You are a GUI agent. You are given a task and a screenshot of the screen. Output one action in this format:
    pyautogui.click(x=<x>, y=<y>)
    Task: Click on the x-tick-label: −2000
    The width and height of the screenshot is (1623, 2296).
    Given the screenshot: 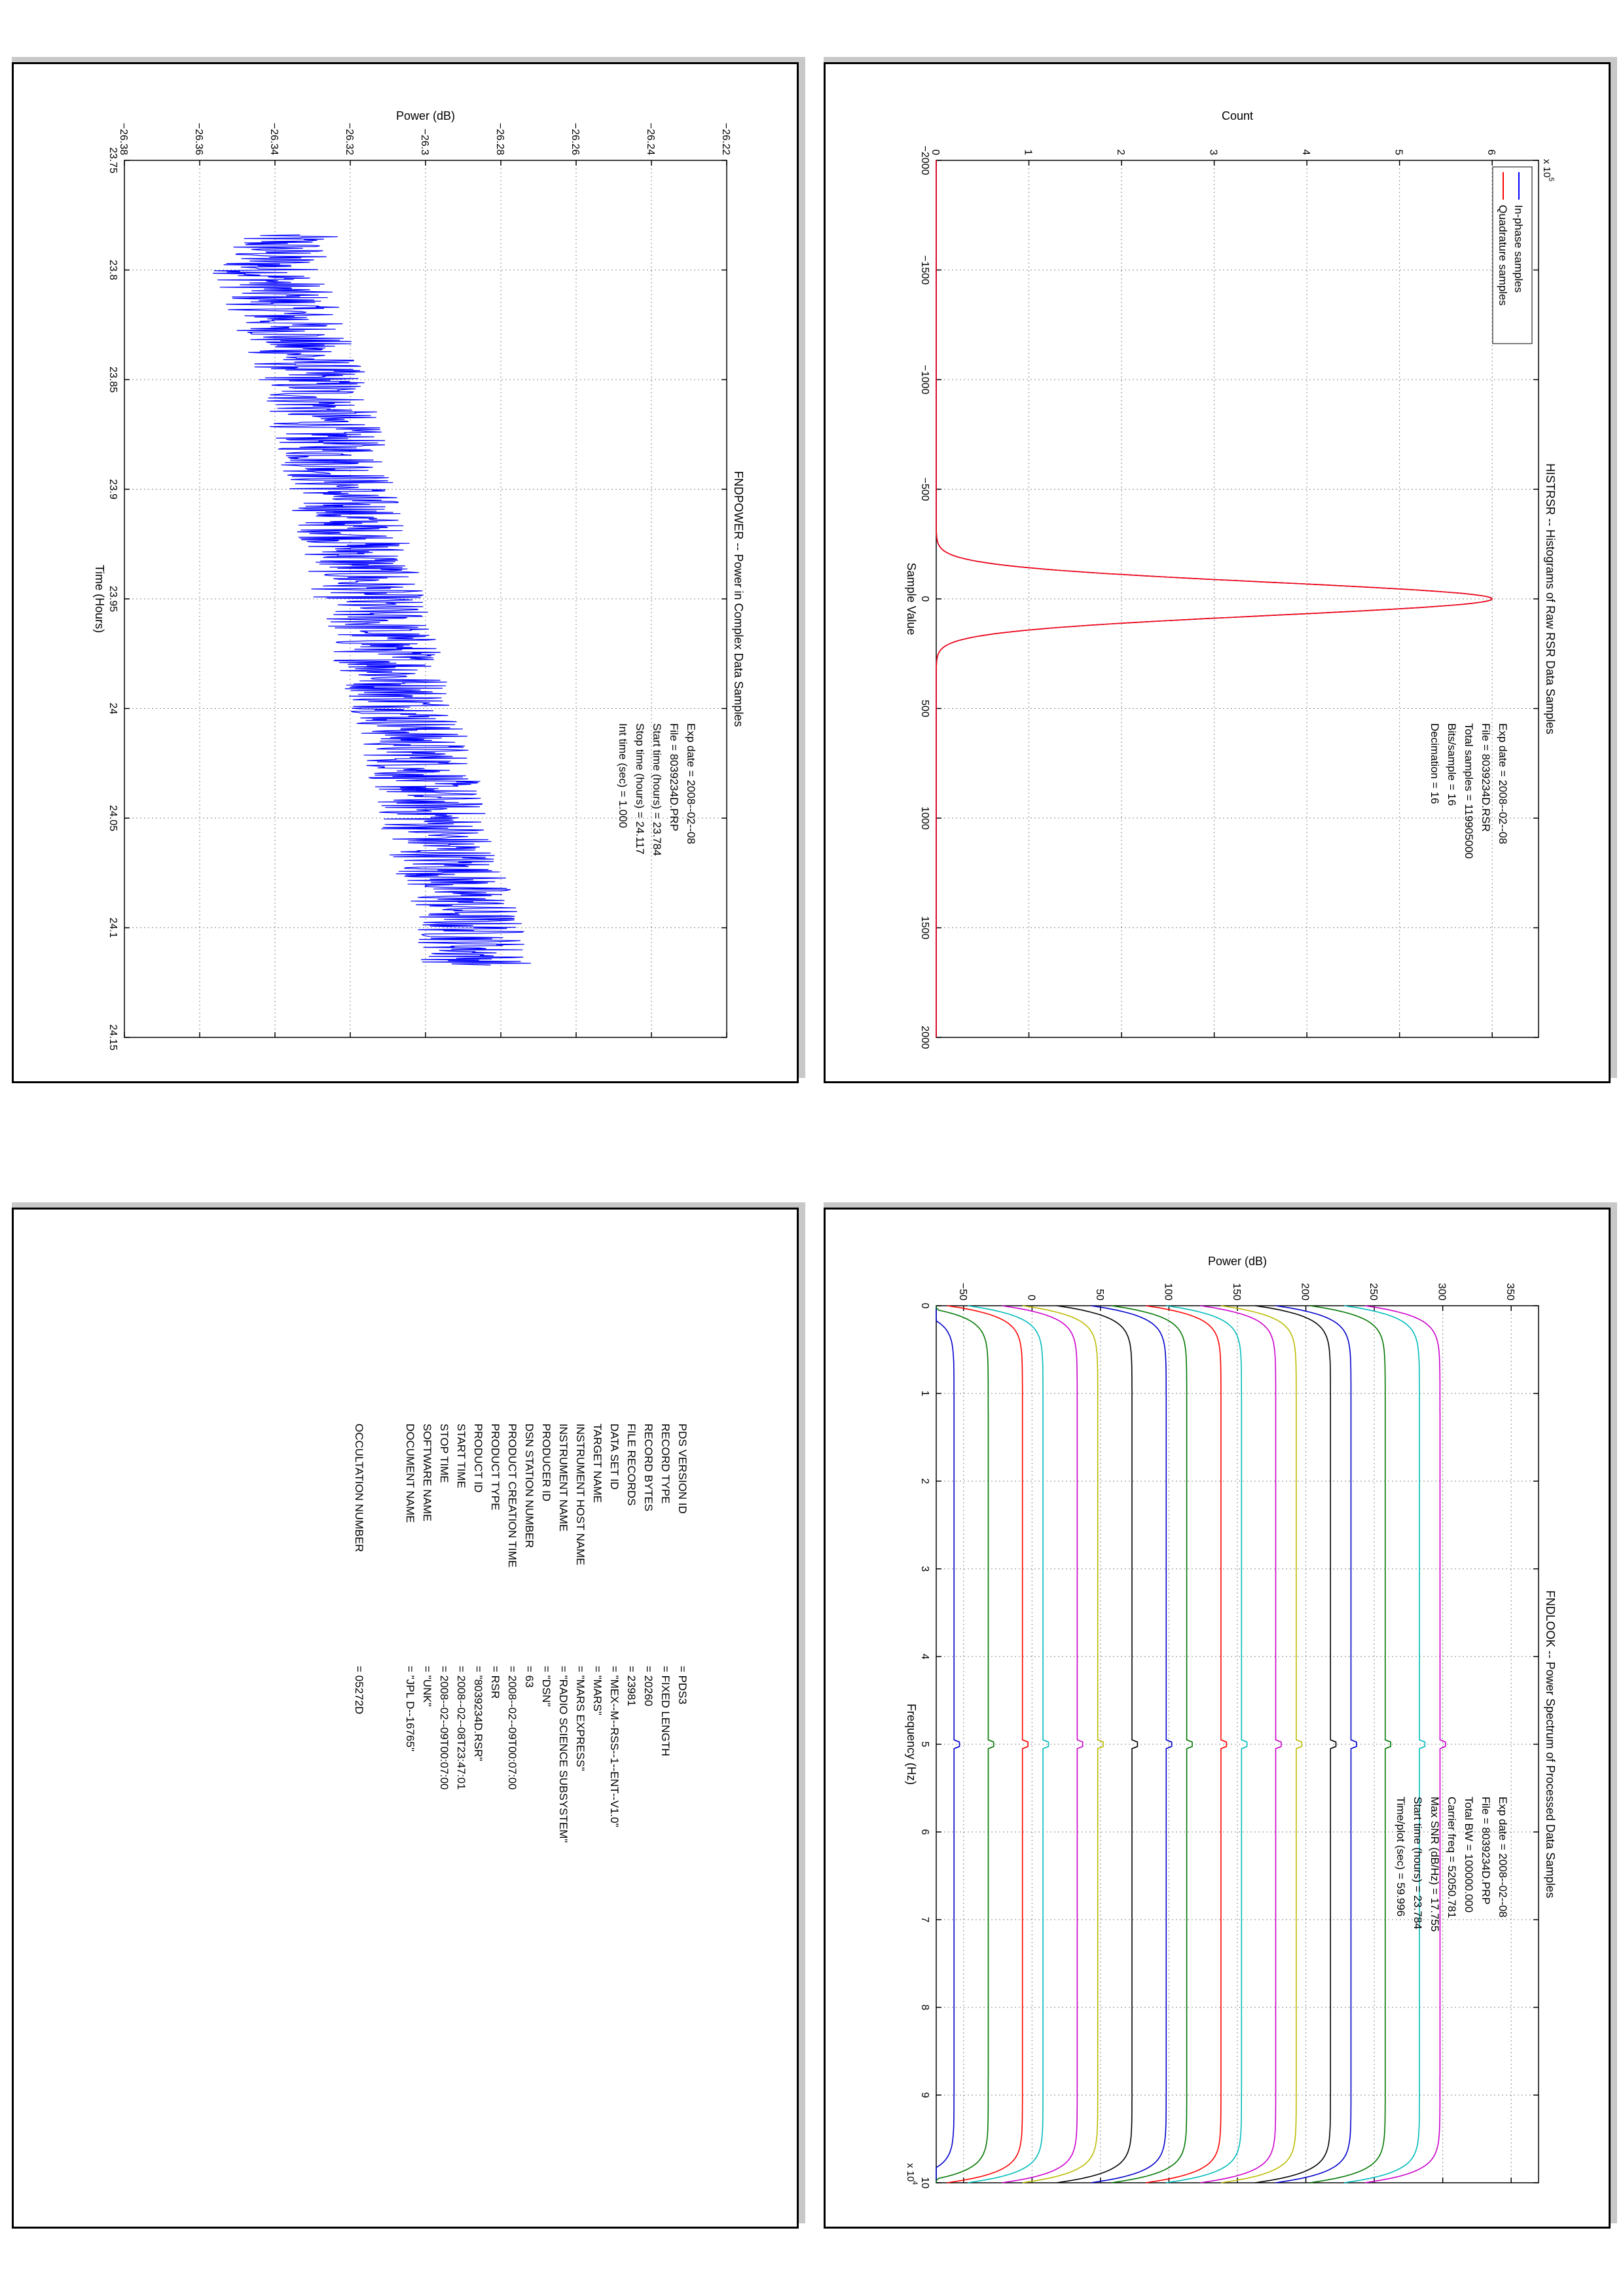 What is the action you would take?
    pyautogui.click(x=924, y=160)
    